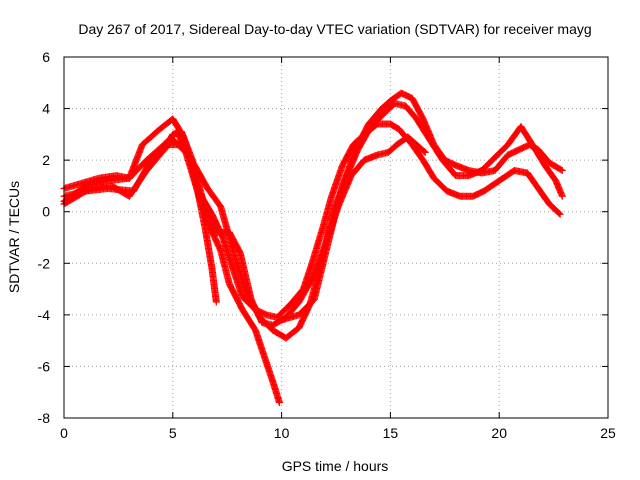 Image resolution: width=640 pixels, height=480 pixels. I want to click on x-tick-label: 25, so click(608, 433).